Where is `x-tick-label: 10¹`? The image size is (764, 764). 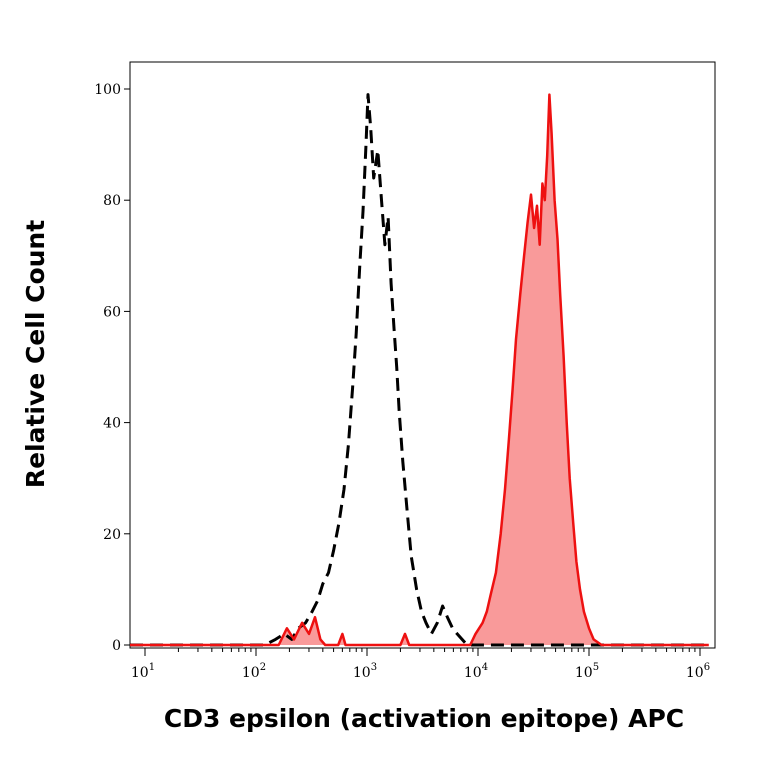
x-tick-label: 10¹ is located at coordinates (143, 671).